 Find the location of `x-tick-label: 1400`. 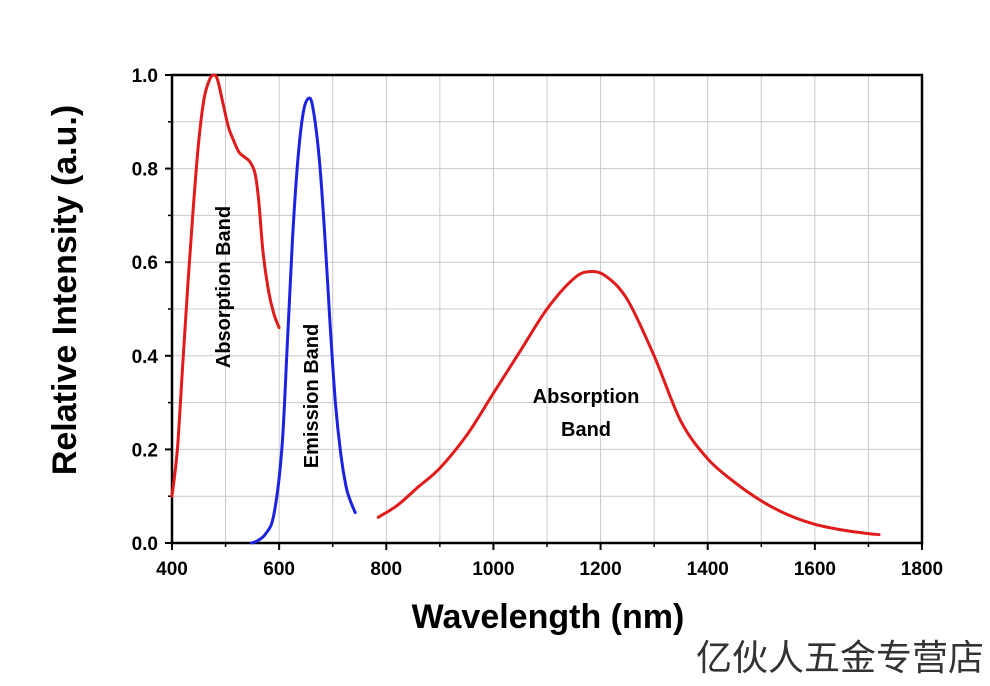

x-tick-label: 1400 is located at coordinates (708, 569).